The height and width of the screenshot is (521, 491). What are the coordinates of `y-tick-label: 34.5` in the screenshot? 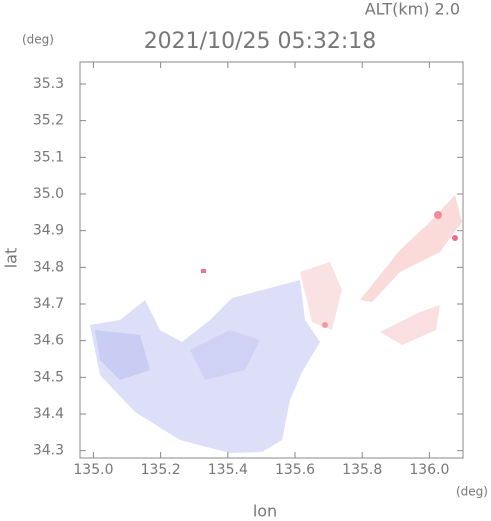 It's located at (48, 377).